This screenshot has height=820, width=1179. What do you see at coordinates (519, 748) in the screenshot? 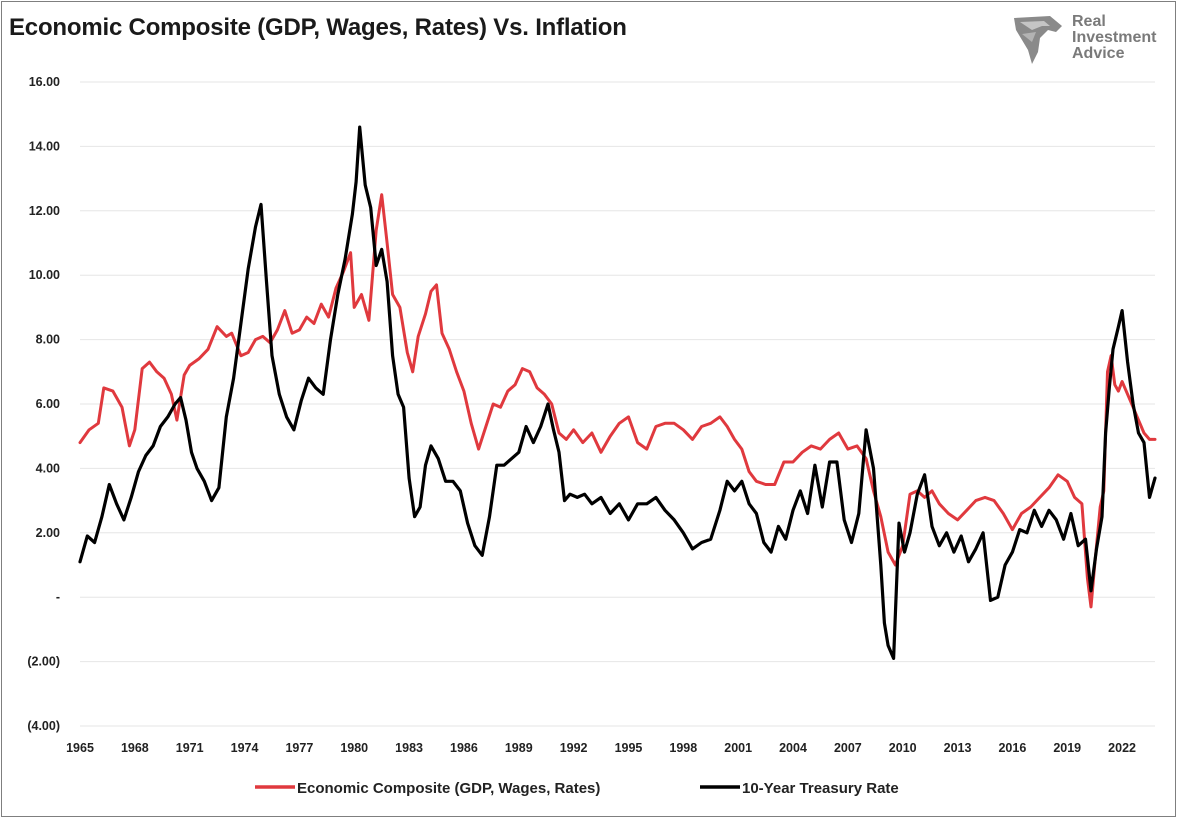
I see `x-tick-label: 1989` at bounding box center [519, 748].